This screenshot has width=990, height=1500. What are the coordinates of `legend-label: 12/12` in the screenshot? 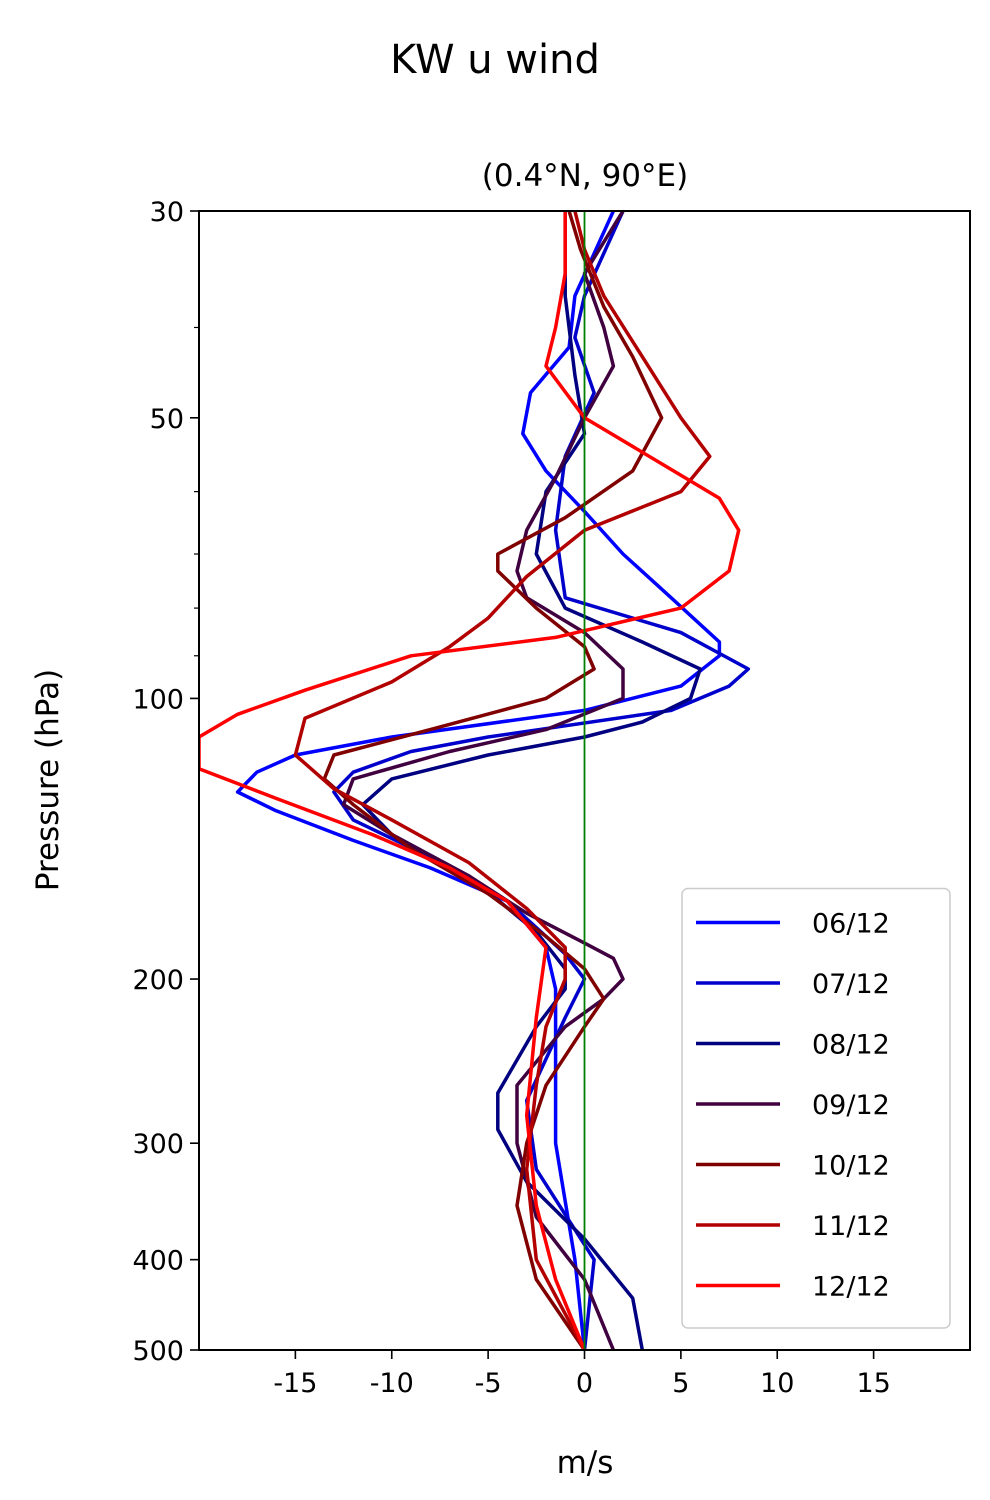 It's located at (851, 1287).